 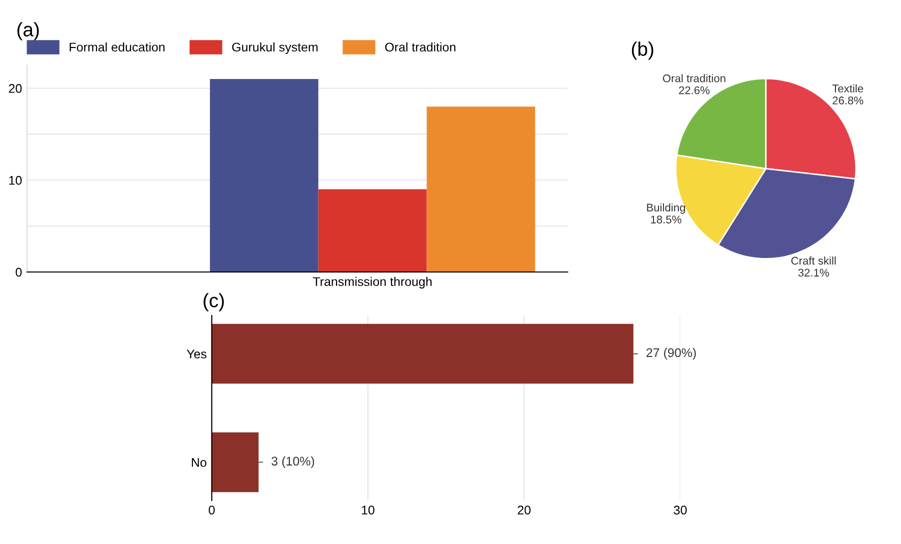 What do you see at coordinates (214, 302) in the screenshot?
I see `chart-title: (c)` at bounding box center [214, 302].